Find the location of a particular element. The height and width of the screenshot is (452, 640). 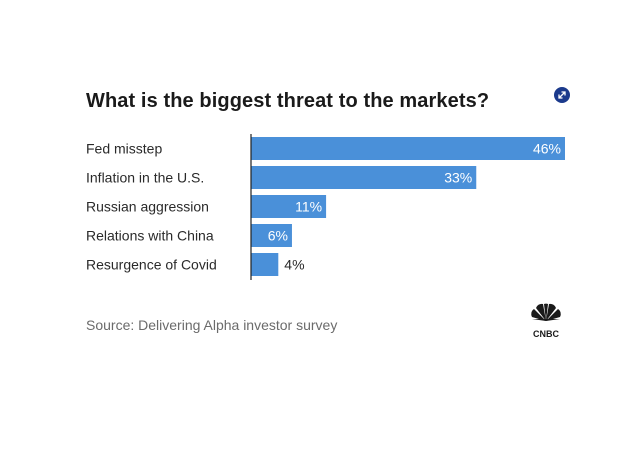

data-label: 6% is located at coordinates (278, 236).